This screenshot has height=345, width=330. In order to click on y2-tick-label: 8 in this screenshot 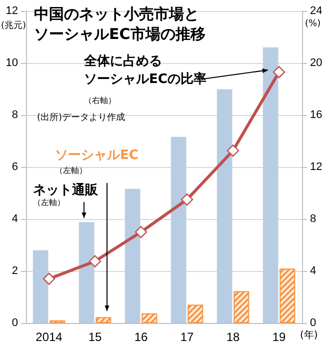, I will do `click(313, 219)`.